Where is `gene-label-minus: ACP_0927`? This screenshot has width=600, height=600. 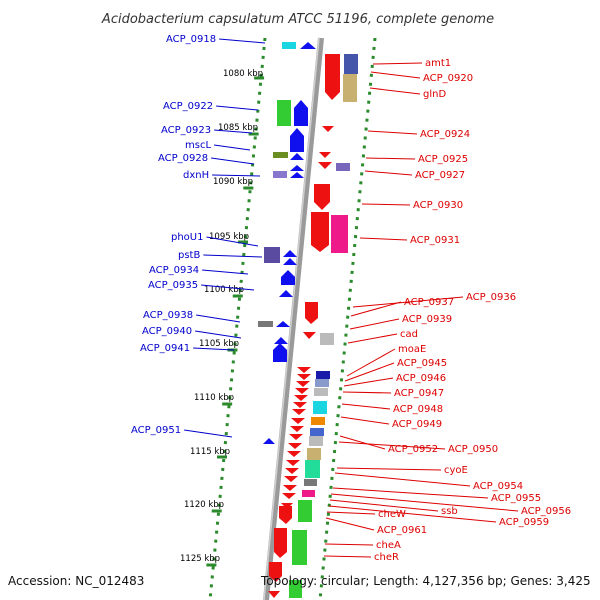 gene-label-minus: ACP_0927 is located at coordinates (440, 175).